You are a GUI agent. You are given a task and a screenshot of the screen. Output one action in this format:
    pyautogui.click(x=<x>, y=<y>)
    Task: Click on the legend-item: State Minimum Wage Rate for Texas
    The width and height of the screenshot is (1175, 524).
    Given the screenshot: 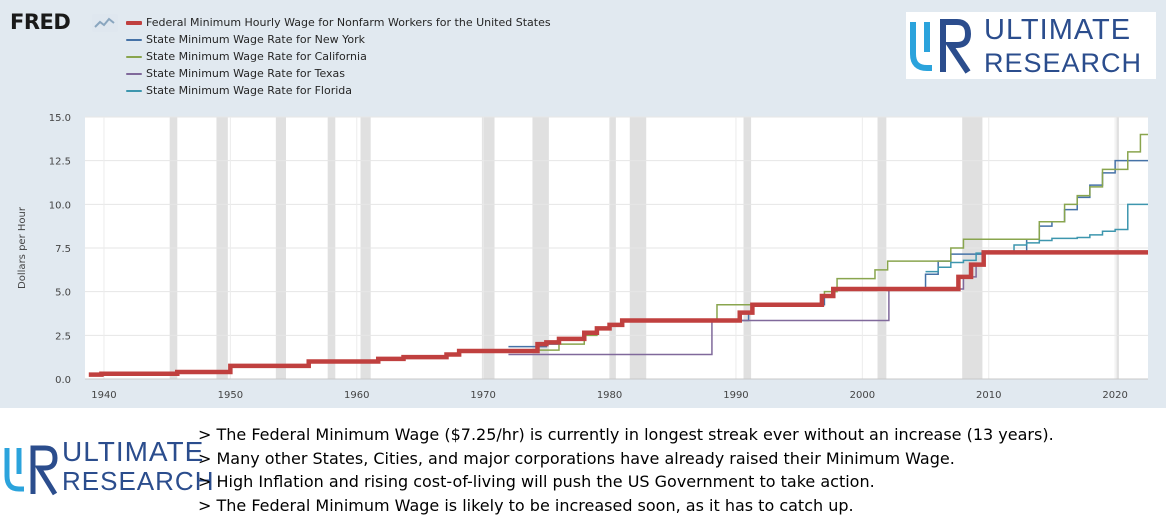 What is the action you would take?
    pyautogui.click(x=338, y=73)
    